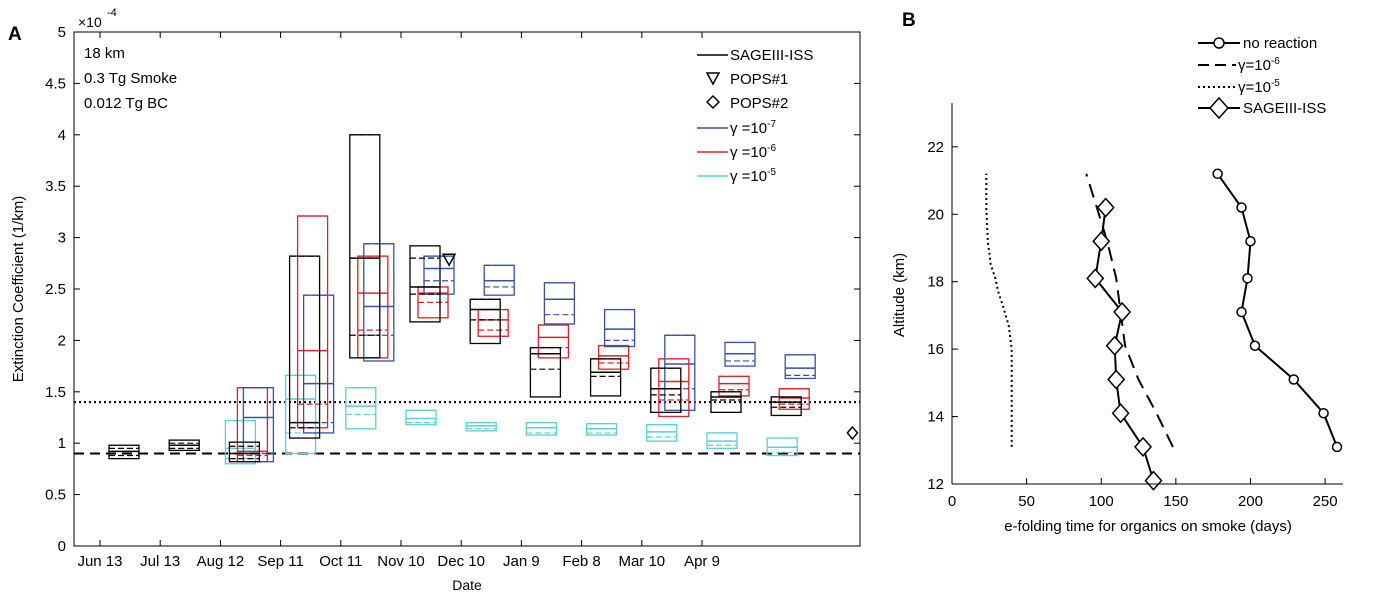  Describe the element at coordinates (1219, 108) in the screenshot. I see `legend-b-diamond-icon` at that location.